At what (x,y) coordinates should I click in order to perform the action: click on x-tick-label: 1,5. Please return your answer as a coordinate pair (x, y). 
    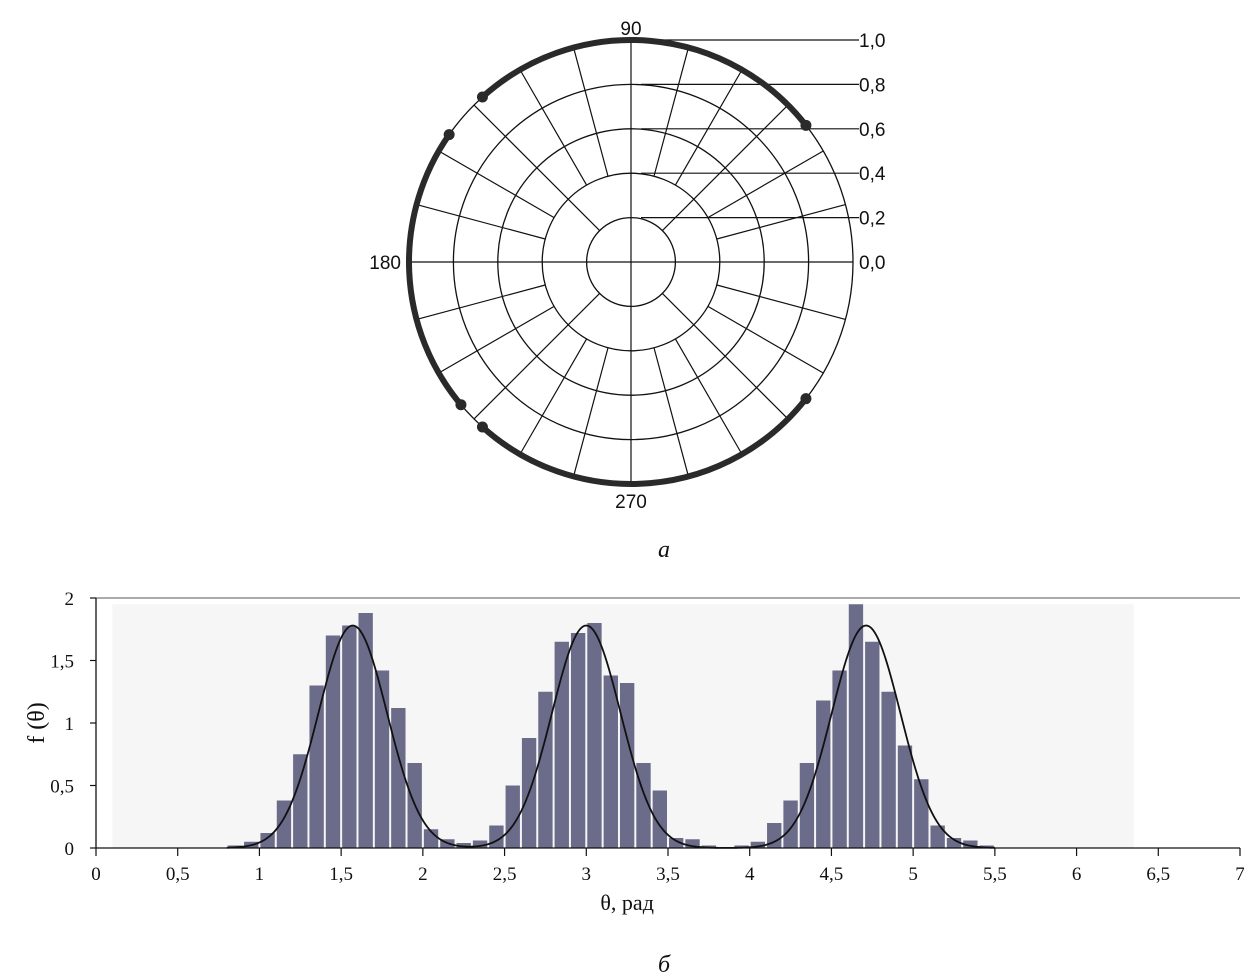
    Looking at the image, I should click on (341, 874).